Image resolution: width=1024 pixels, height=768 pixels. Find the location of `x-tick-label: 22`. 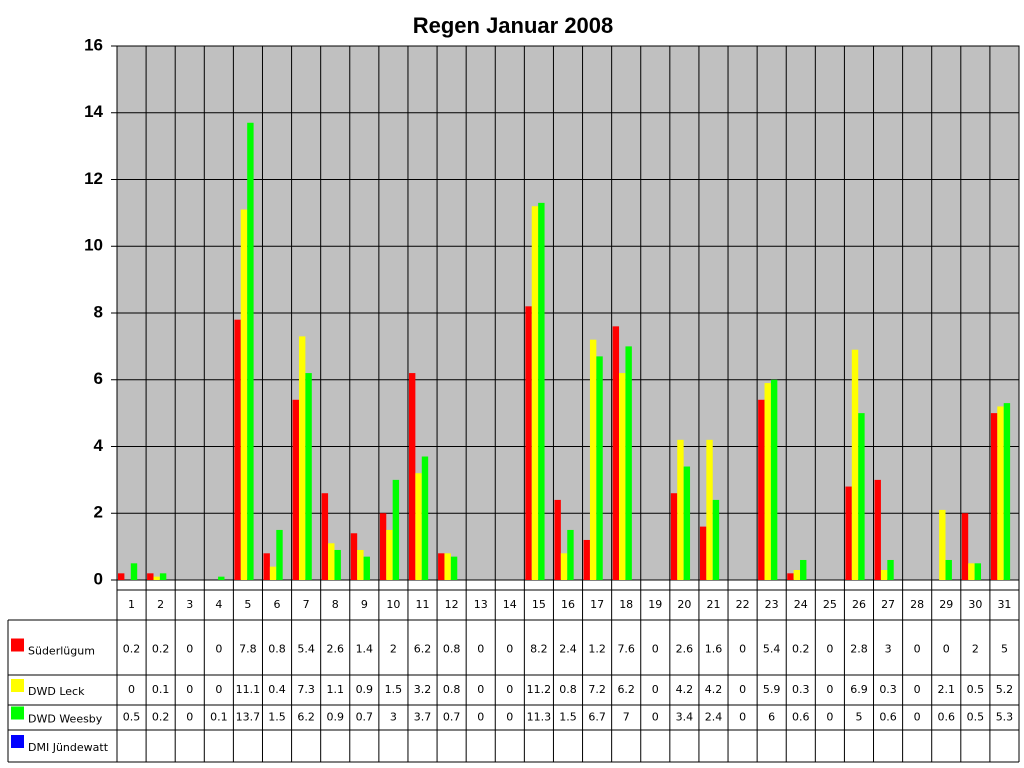

x-tick-label: 22 is located at coordinates (743, 604).